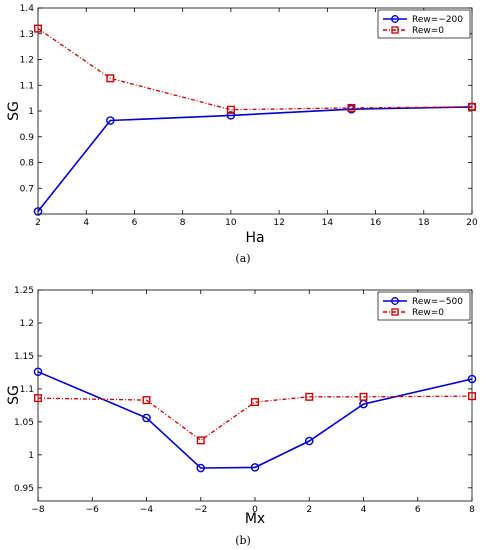 The height and width of the screenshot is (550, 486). Describe the element at coordinates (27, 189) in the screenshot. I see `y-tick-label: 0.7` at that location.